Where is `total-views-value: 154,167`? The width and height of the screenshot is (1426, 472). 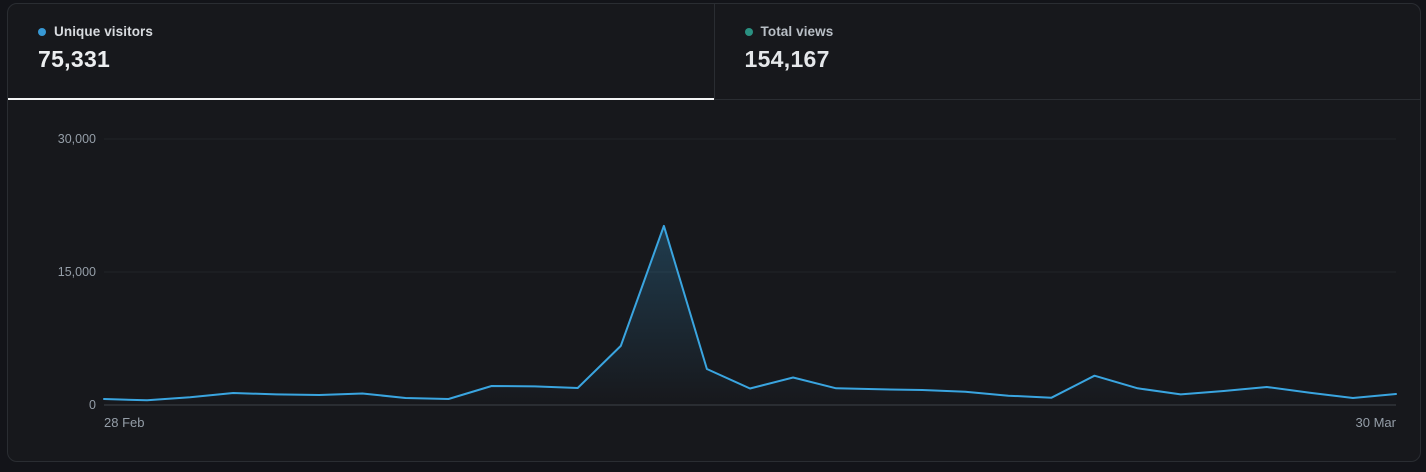
total-views-value: 154,167 is located at coordinates (787, 59).